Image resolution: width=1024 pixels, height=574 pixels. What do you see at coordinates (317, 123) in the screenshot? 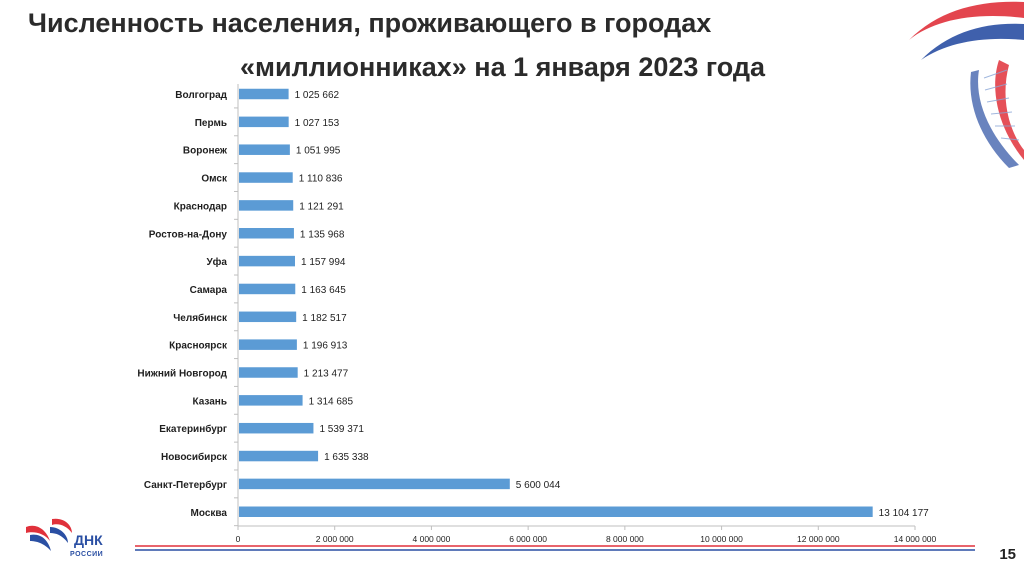
I see `value-label: 1 027 153` at bounding box center [317, 123].